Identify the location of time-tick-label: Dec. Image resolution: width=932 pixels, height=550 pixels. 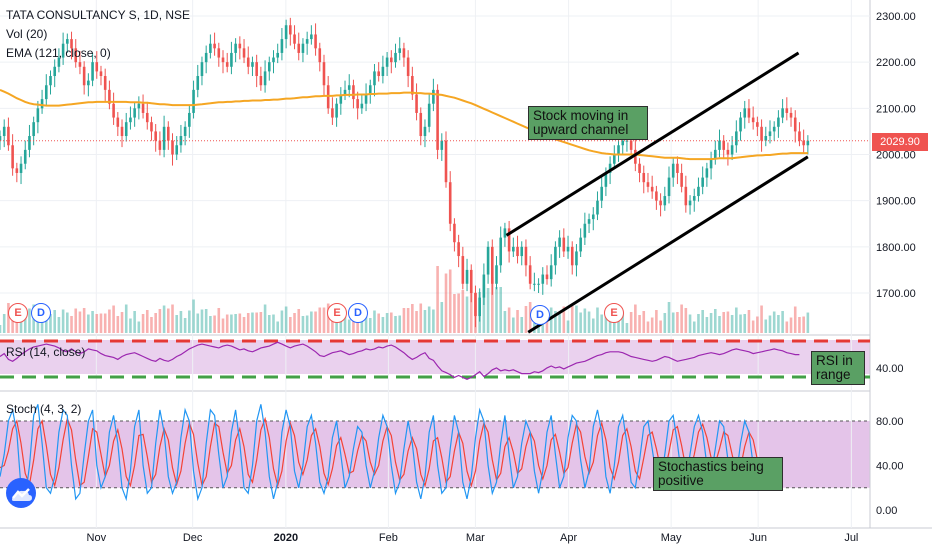
(193, 538).